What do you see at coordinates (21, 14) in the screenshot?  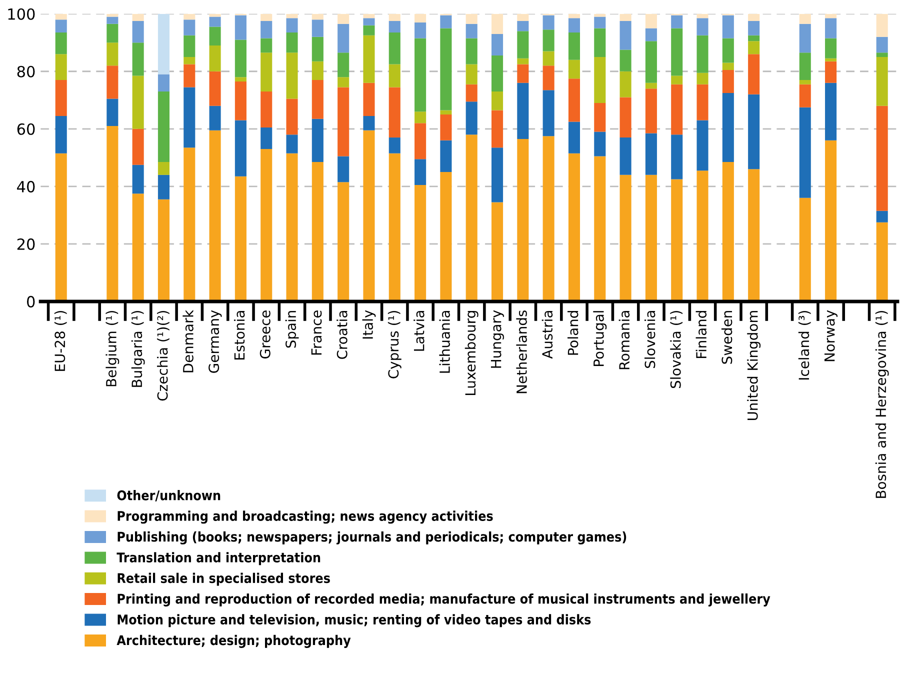 I see `y-tick-label: 100` at bounding box center [21, 14].